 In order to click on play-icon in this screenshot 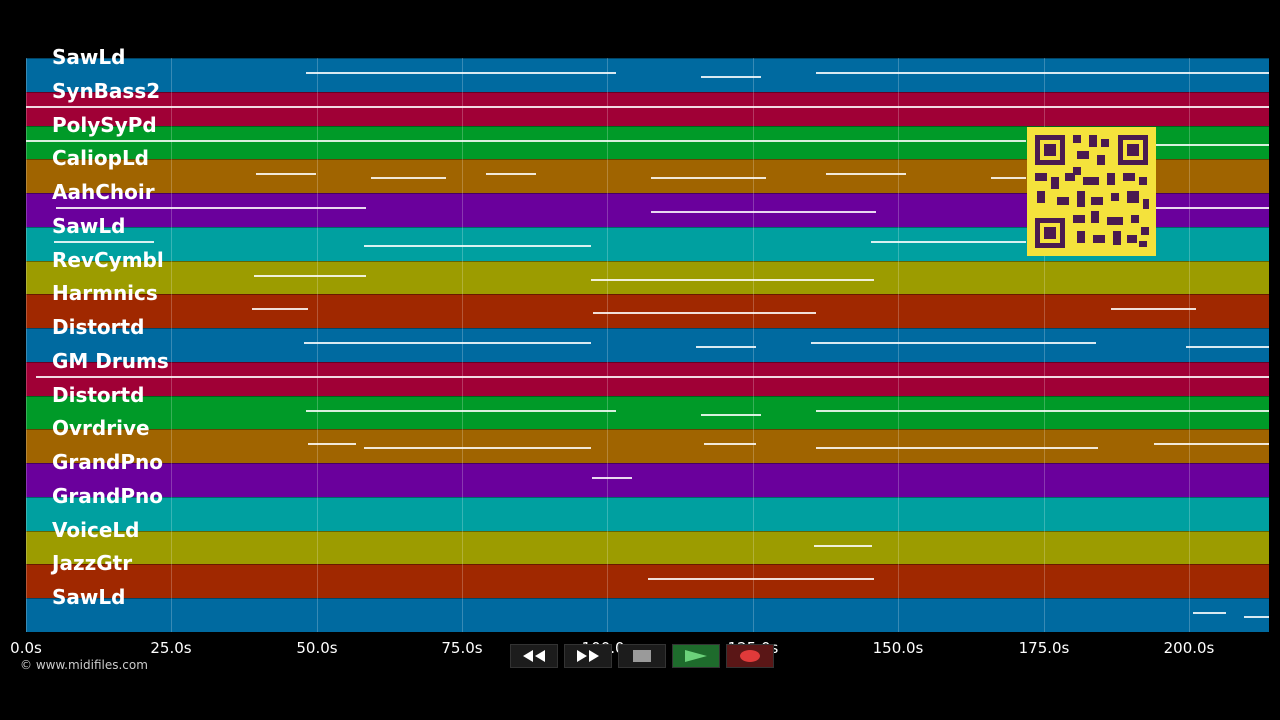, I will do `click(696, 656)`.